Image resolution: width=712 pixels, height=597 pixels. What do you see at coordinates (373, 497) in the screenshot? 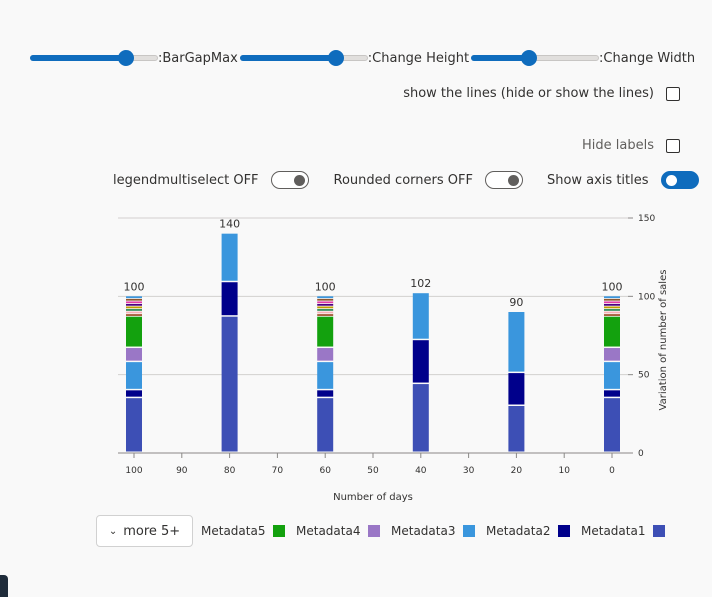
I see `x-axis-title: Number of days` at bounding box center [373, 497].